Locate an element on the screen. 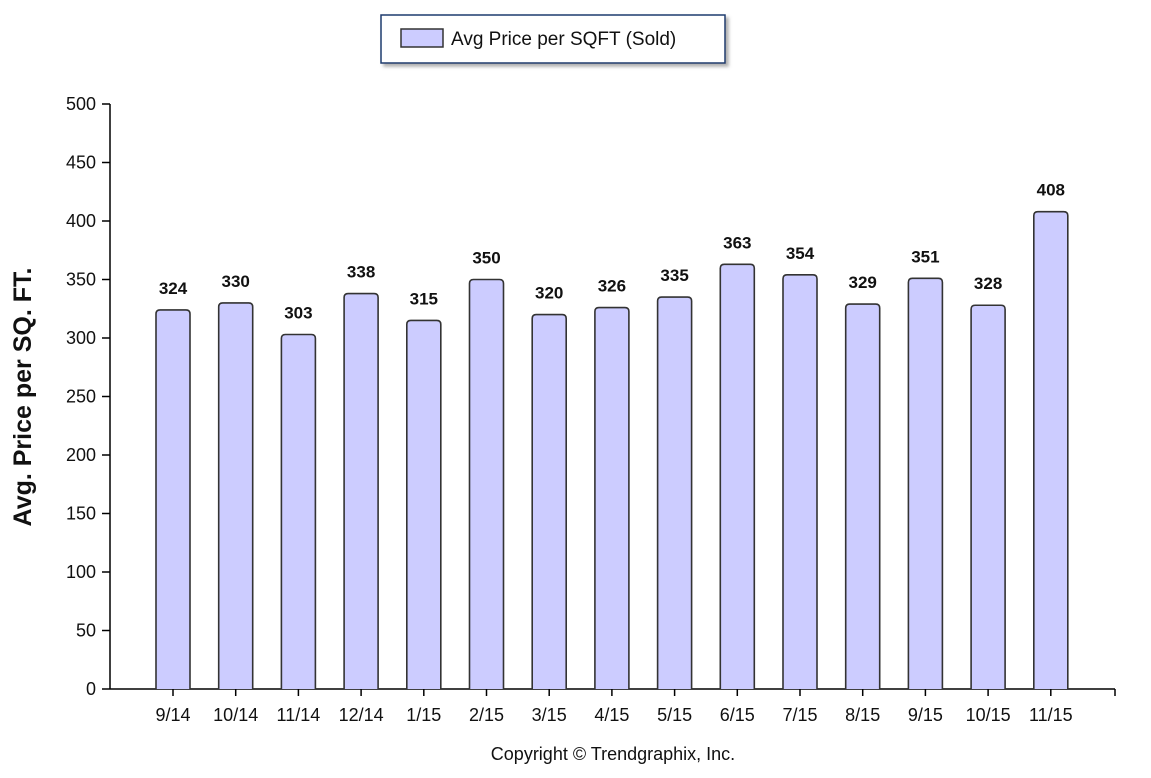  x-tick-label: 2/15 is located at coordinates (486, 715).